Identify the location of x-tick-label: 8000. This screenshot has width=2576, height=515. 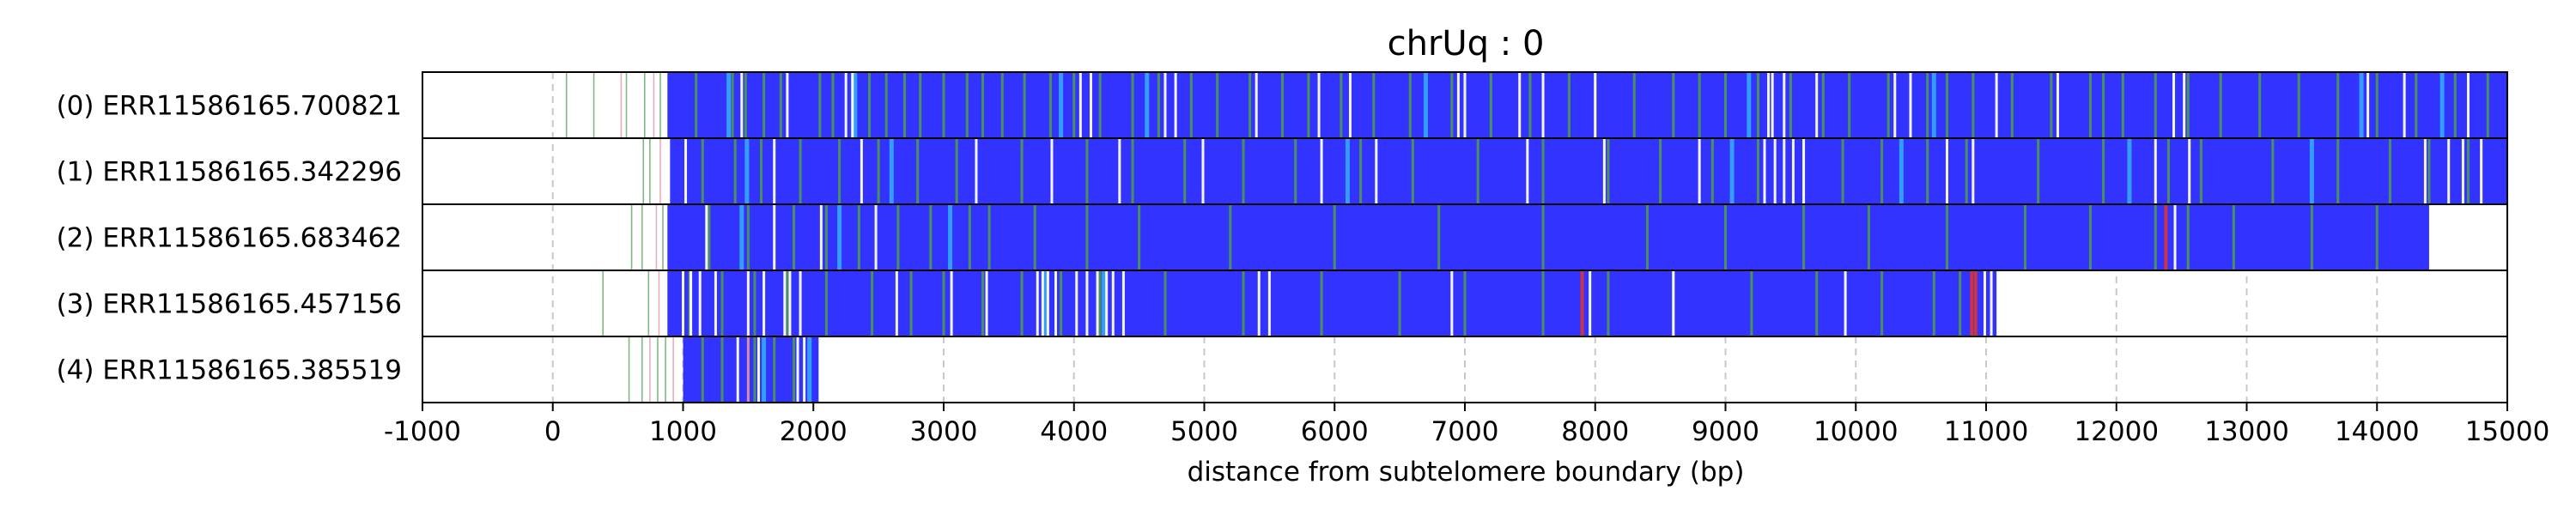
(1595, 431).